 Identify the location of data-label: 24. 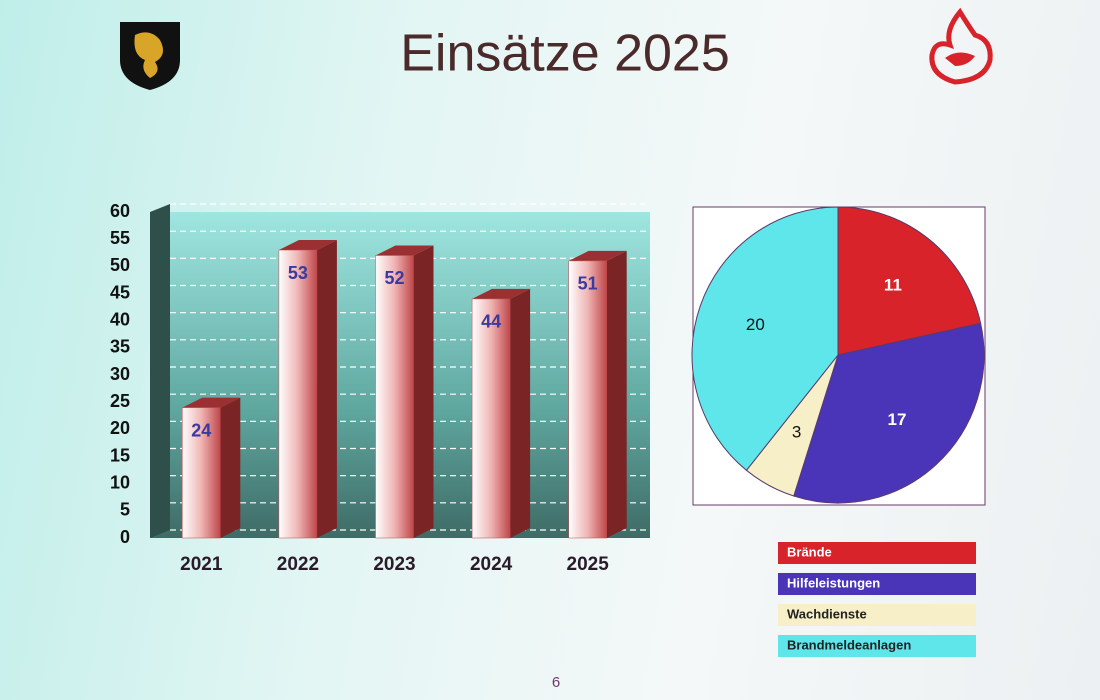
(201, 430).